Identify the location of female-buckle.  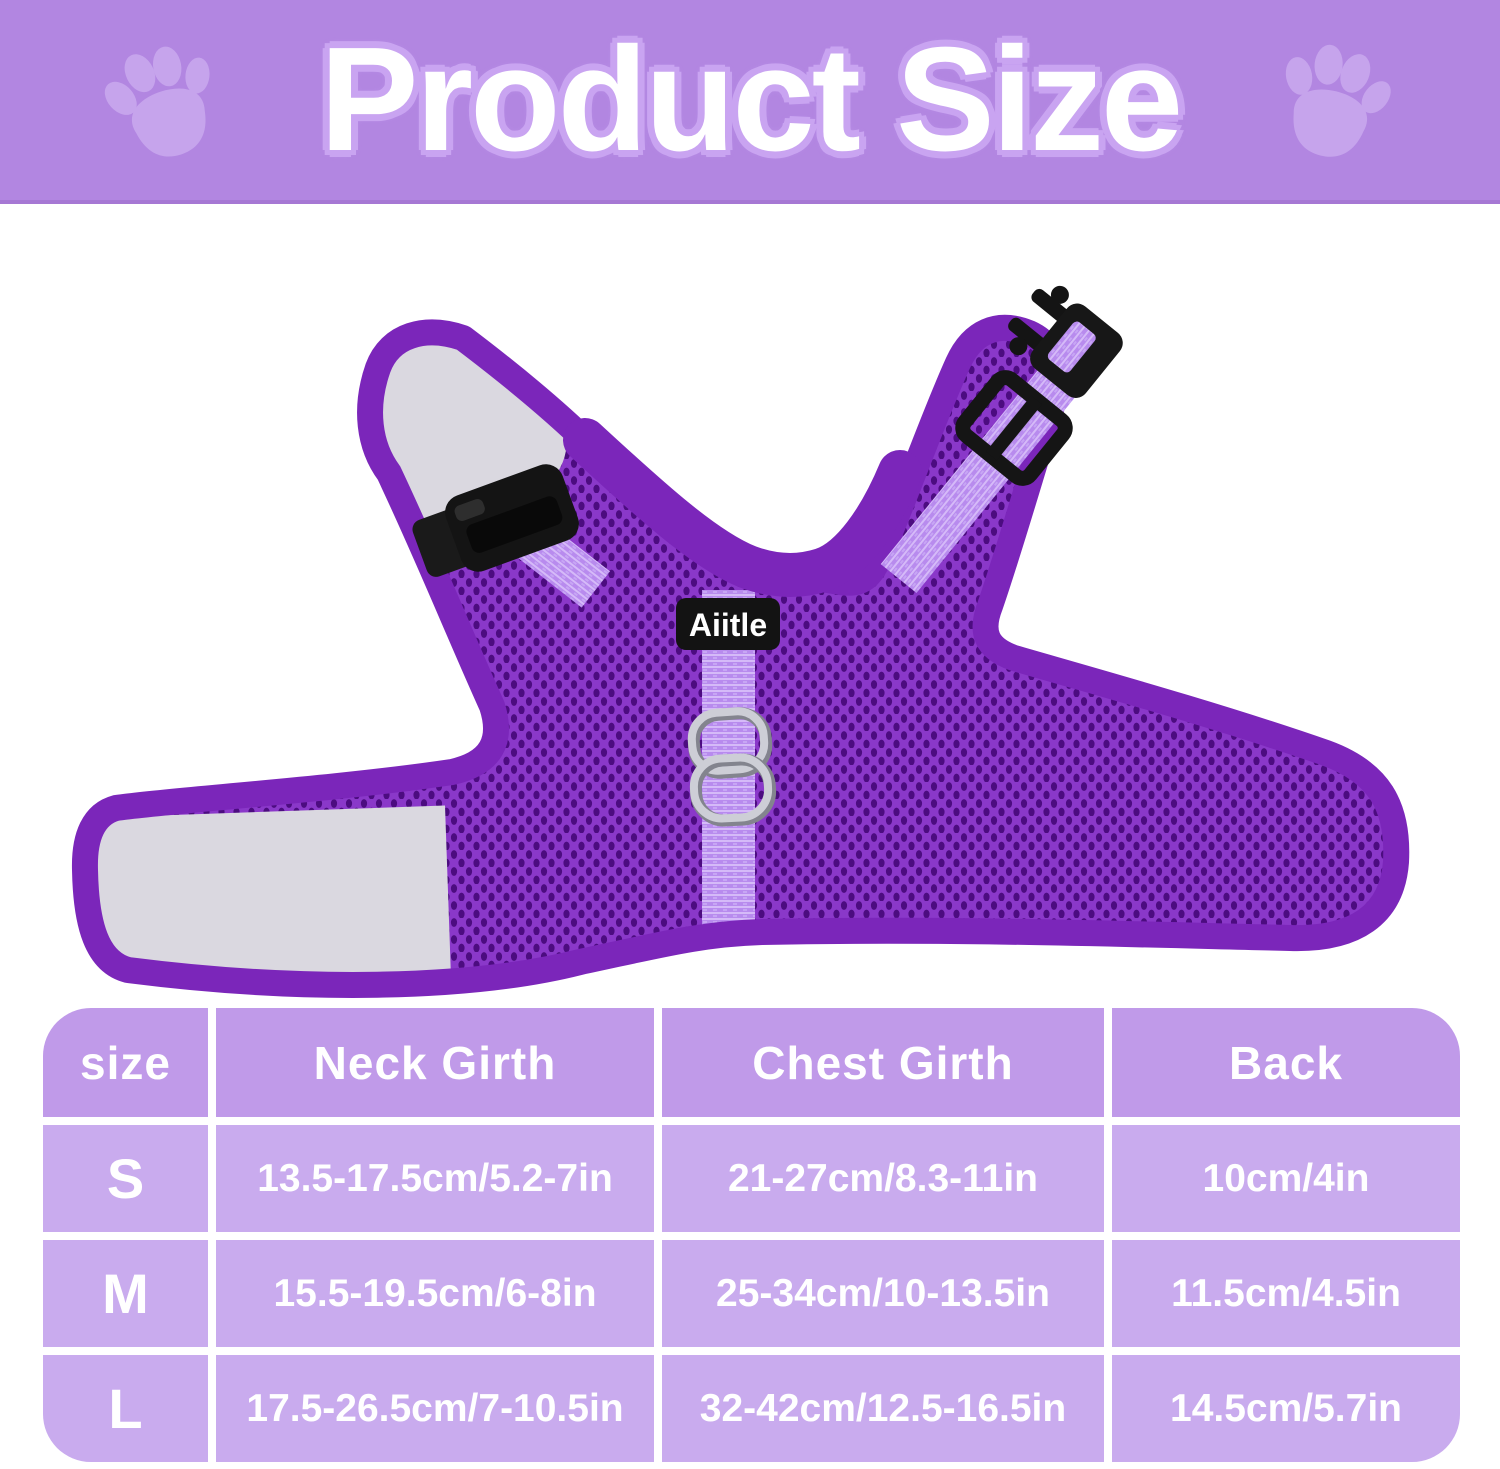
(495, 520).